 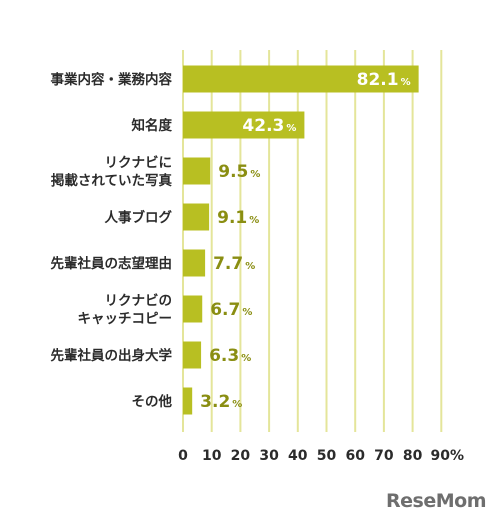 What do you see at coordinates (112, 79) in the screenshot?
I see `category-label: 事業内容・業務内容` at bounding box center [112, 79].